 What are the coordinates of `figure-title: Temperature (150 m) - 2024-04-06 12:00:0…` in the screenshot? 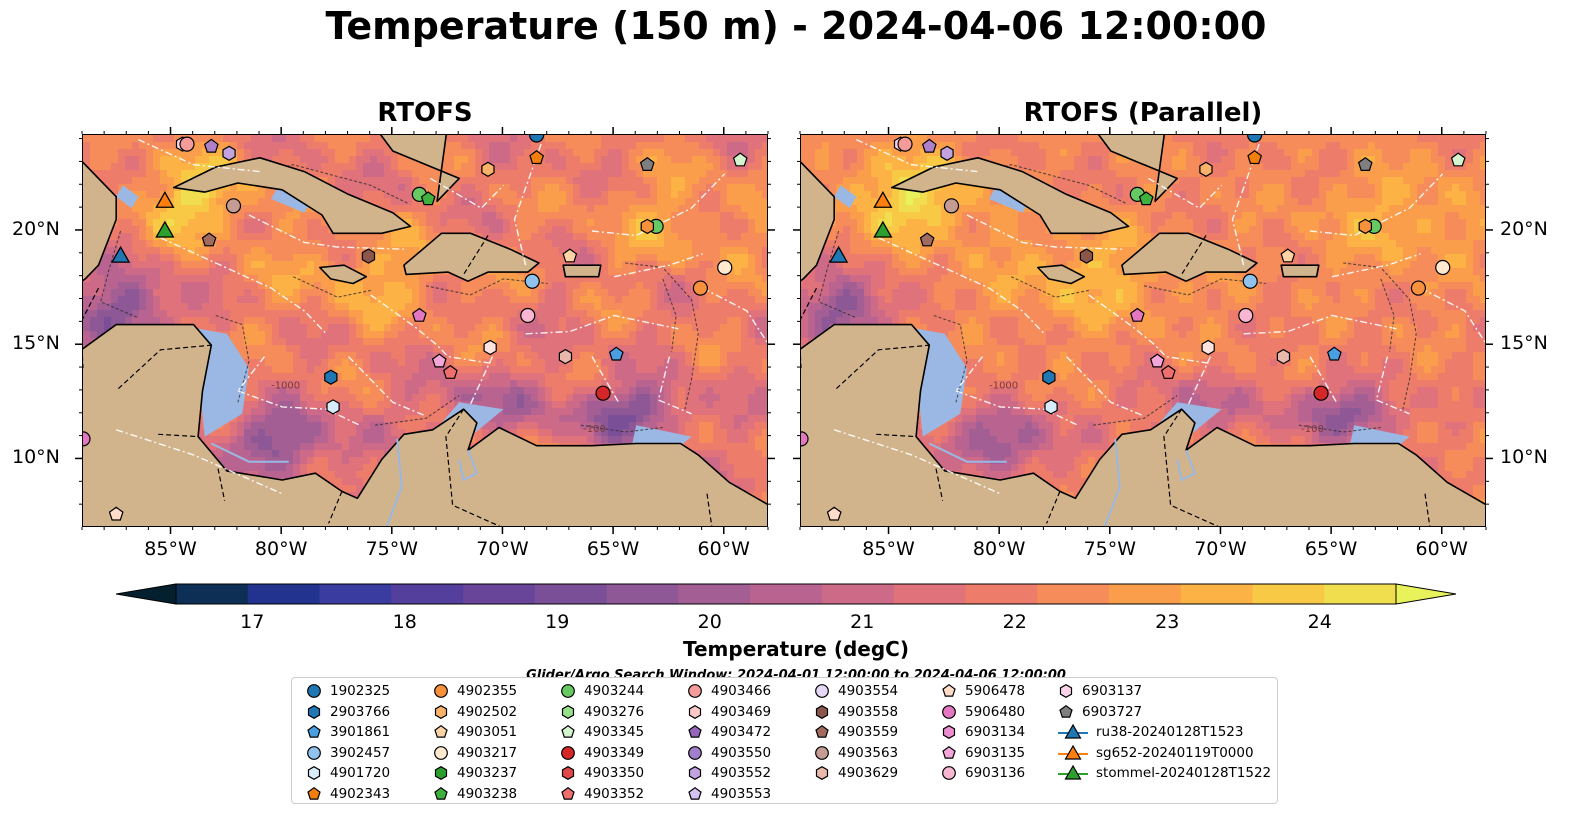 It's located at (796, 26).